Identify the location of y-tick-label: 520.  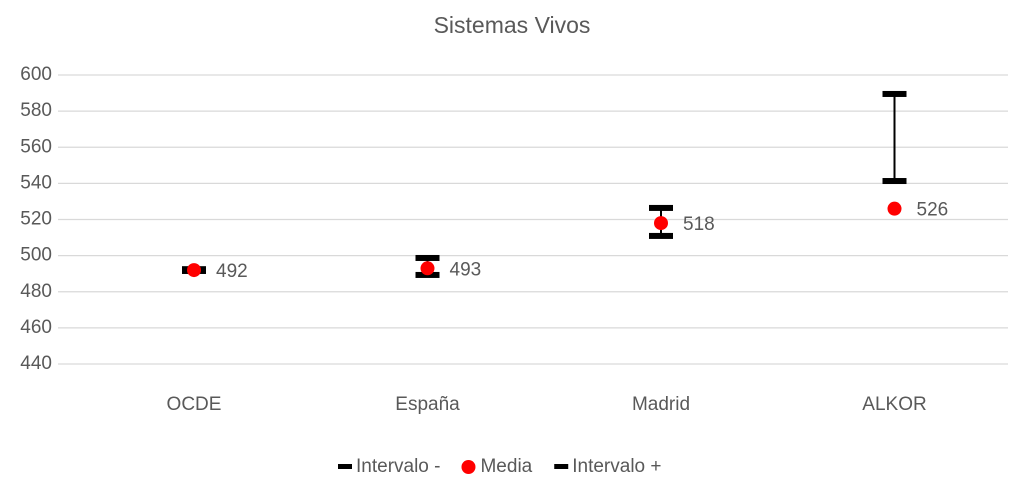
(36, 219).